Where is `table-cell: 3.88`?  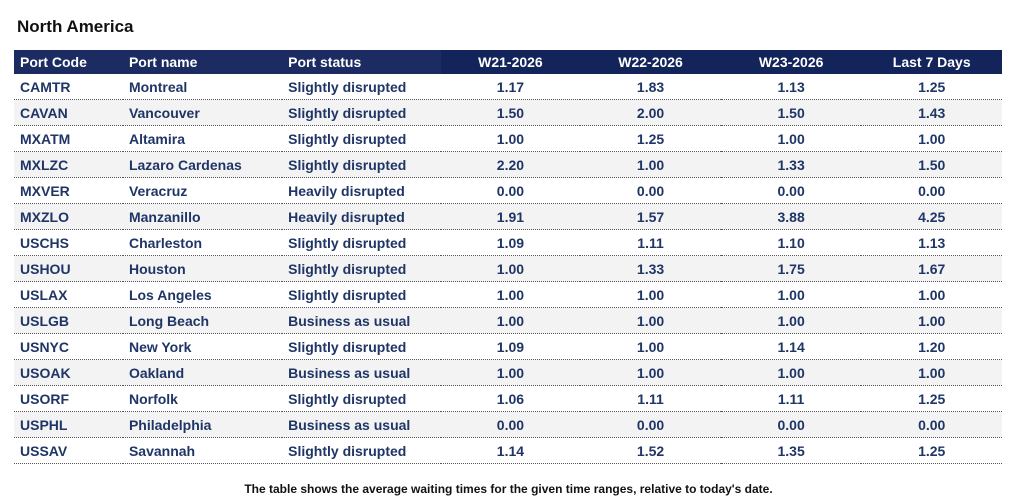 table-cell: 3.88 is located at coordinates (791, 216).